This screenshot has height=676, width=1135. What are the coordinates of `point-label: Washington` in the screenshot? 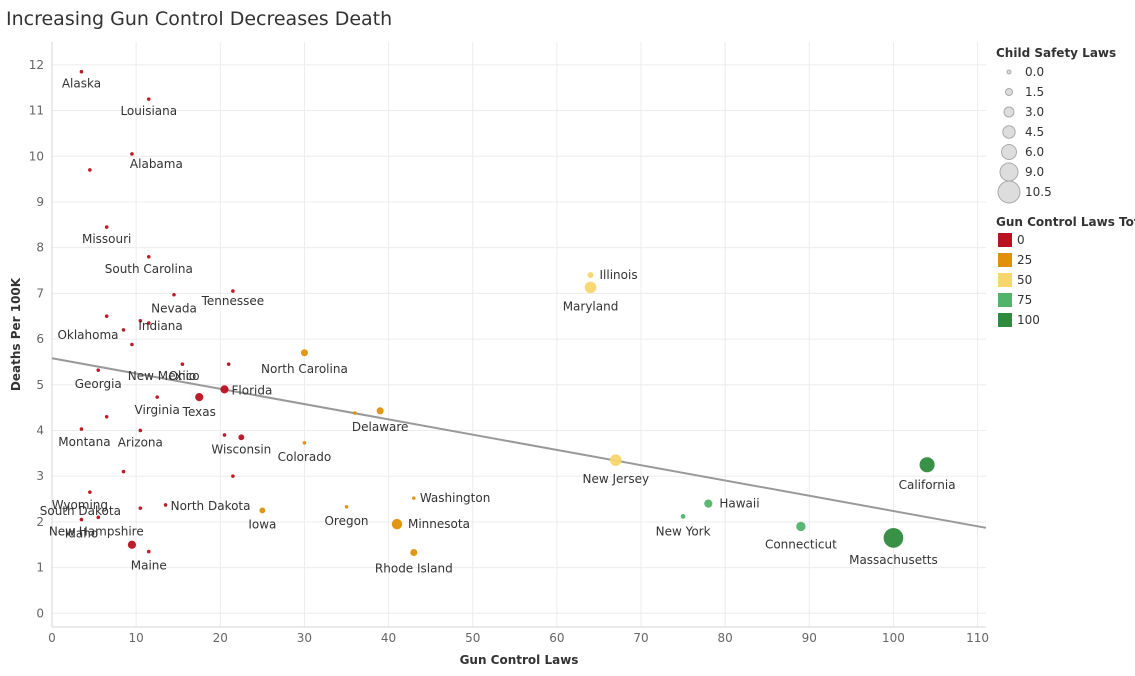 It's located at (455, 498).